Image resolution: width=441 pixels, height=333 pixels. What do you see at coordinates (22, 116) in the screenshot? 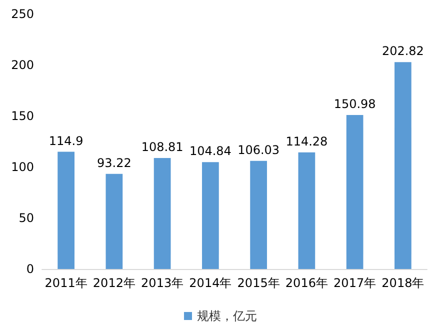
I see `y-tick-label: 150` at bounding box center [22, 116].